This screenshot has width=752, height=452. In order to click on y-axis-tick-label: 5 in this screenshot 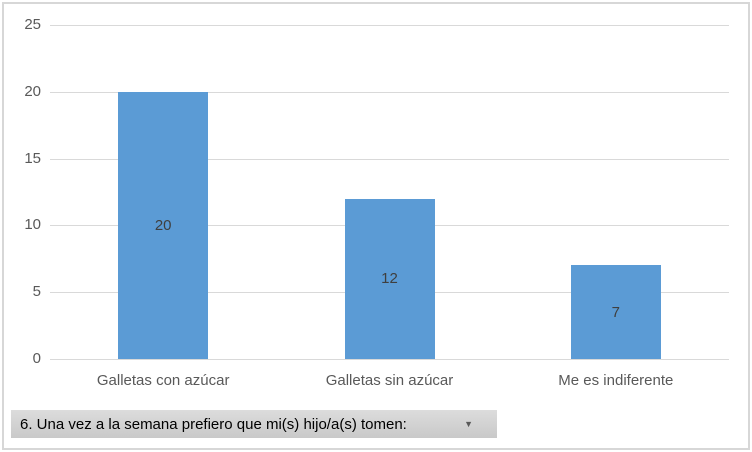, I will do `click(36, 292)`.